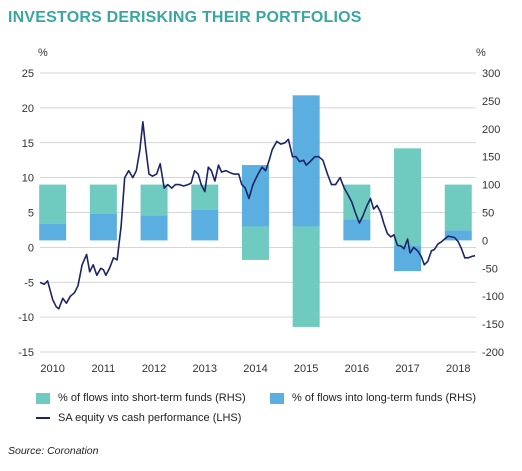 Image resolution: width=522 pixels, height=471 pixels. What do you see at coordinates (150, 418) in the screenshot?
I see `legend-label-line: SA equity vs cash performance (LHS)` at bounding box center [150, 418].